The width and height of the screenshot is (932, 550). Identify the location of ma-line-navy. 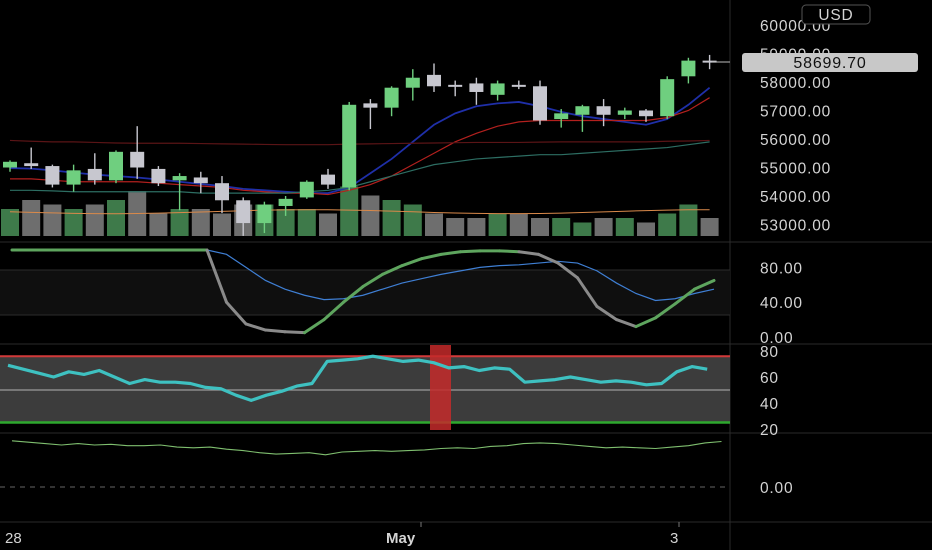
(360, 140).